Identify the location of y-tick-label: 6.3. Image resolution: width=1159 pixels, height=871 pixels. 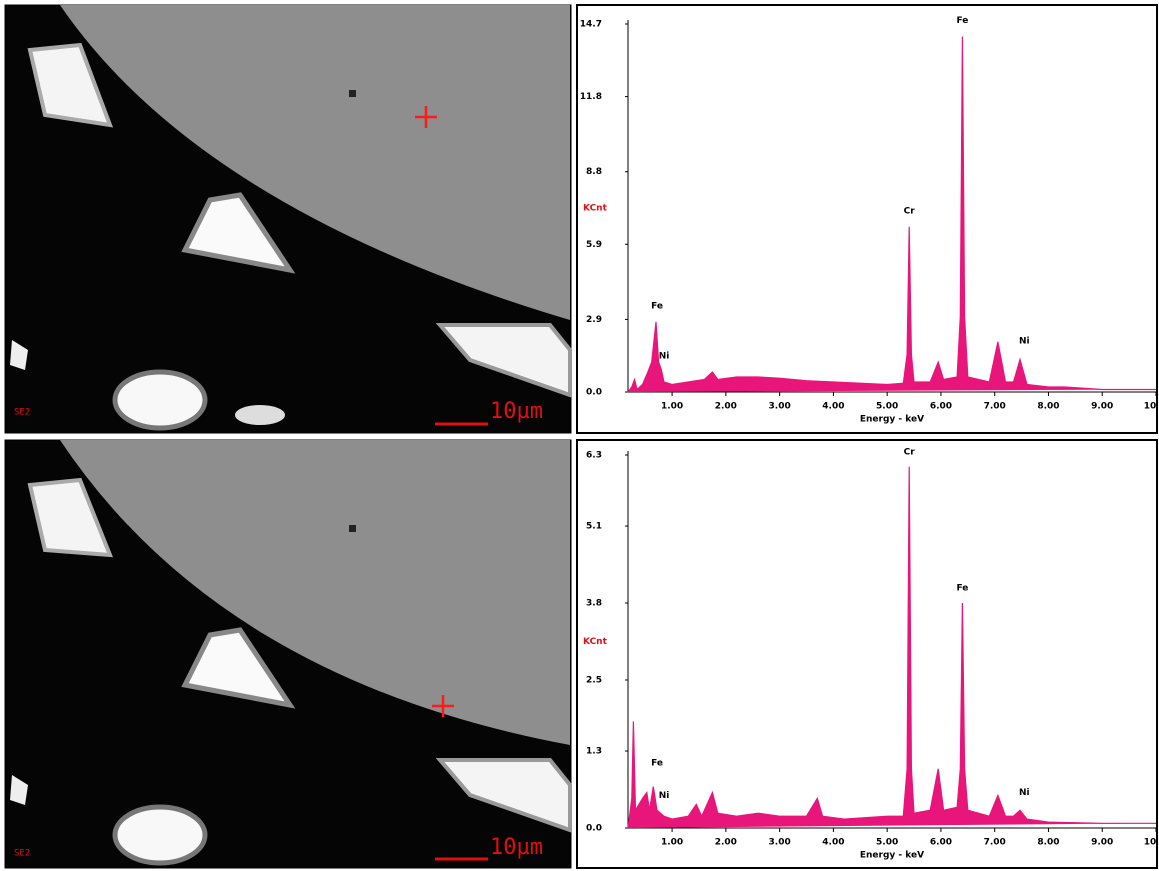
(594, 456).